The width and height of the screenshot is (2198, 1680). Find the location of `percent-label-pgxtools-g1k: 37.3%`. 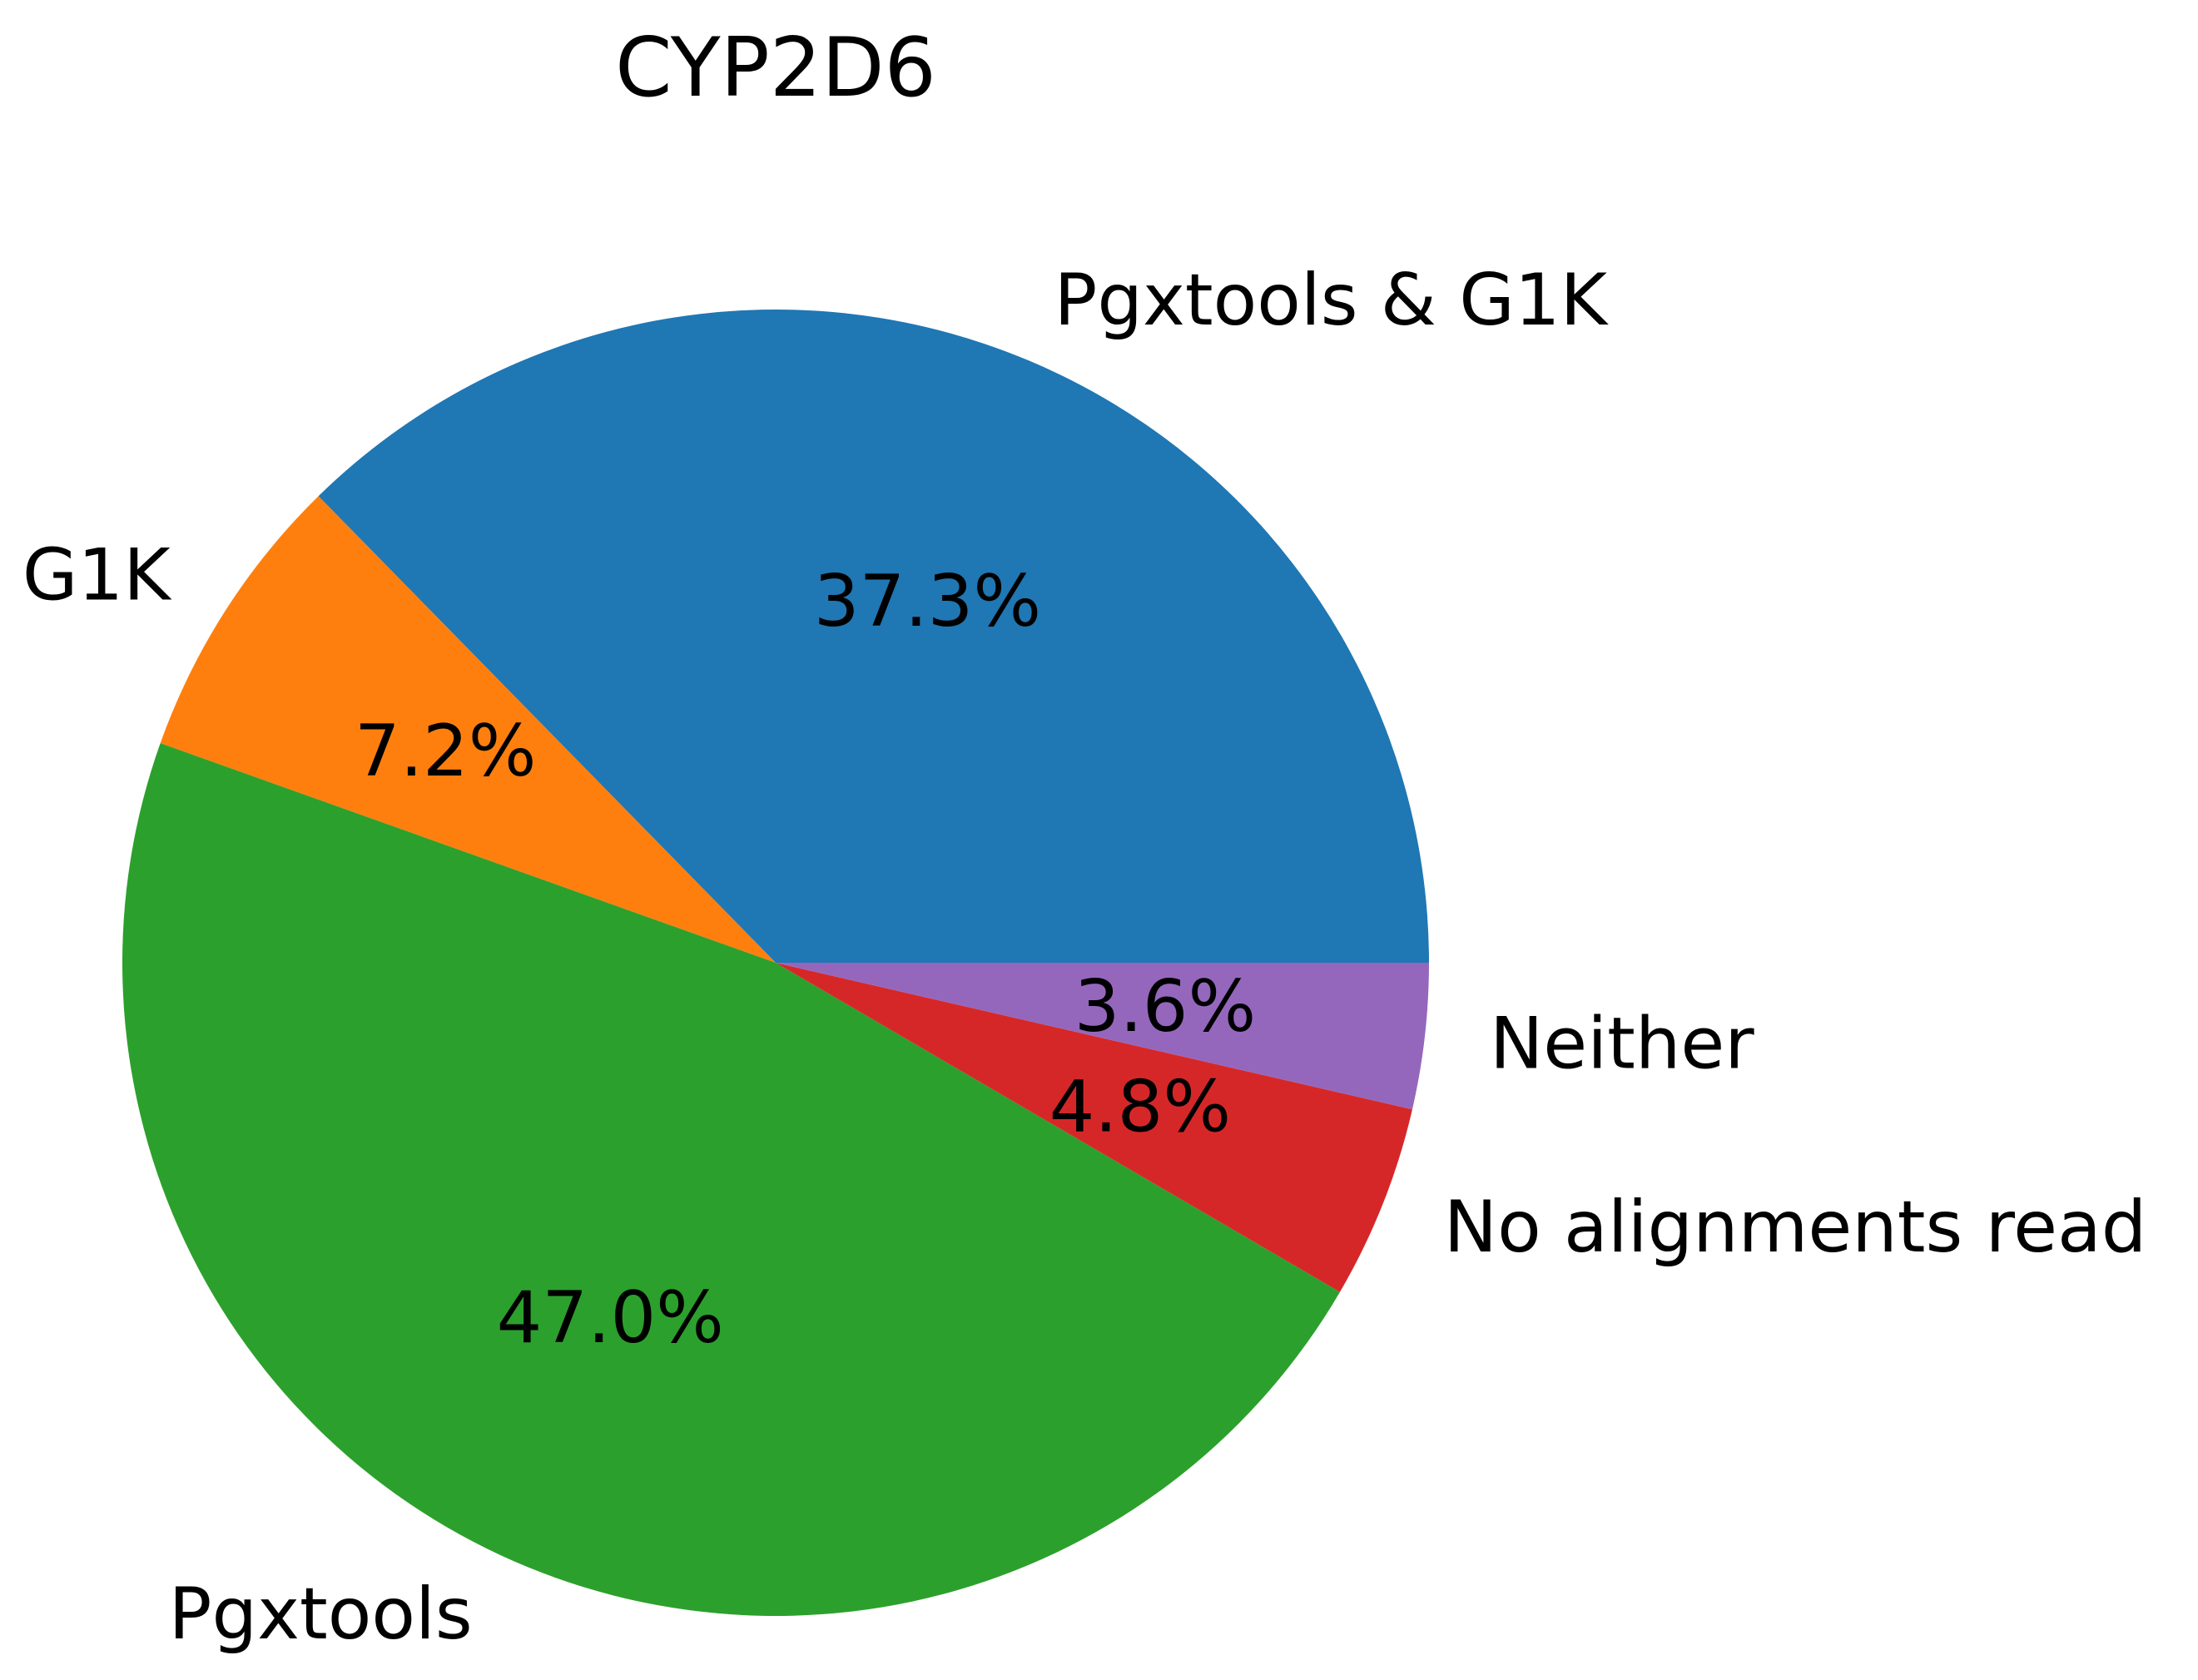

percent-label-pgxtools-g1k: 37.3% is located at coordinates (927, 601).